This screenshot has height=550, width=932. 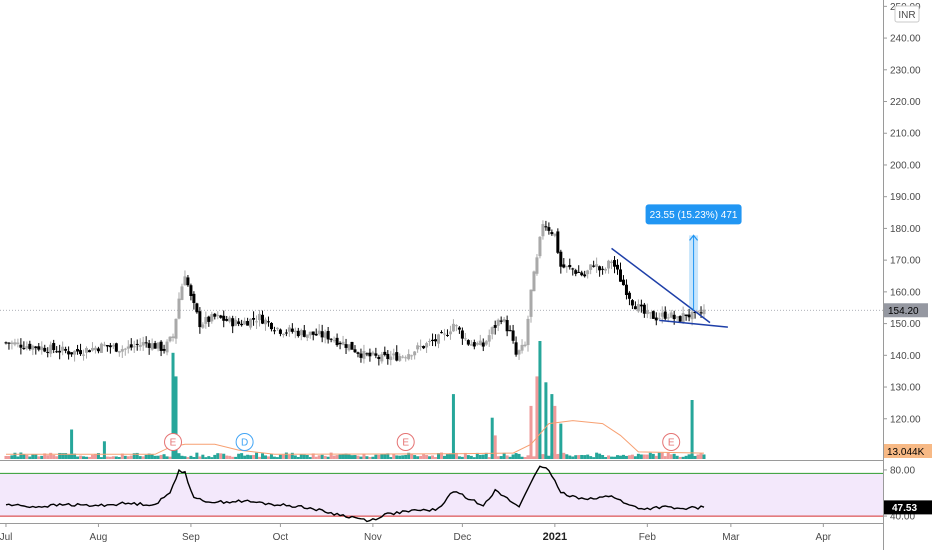 What do you see at coordinates (907, 14) in the screenshot?
I see `currency-badge: INR` at bounding box center [907, 14].